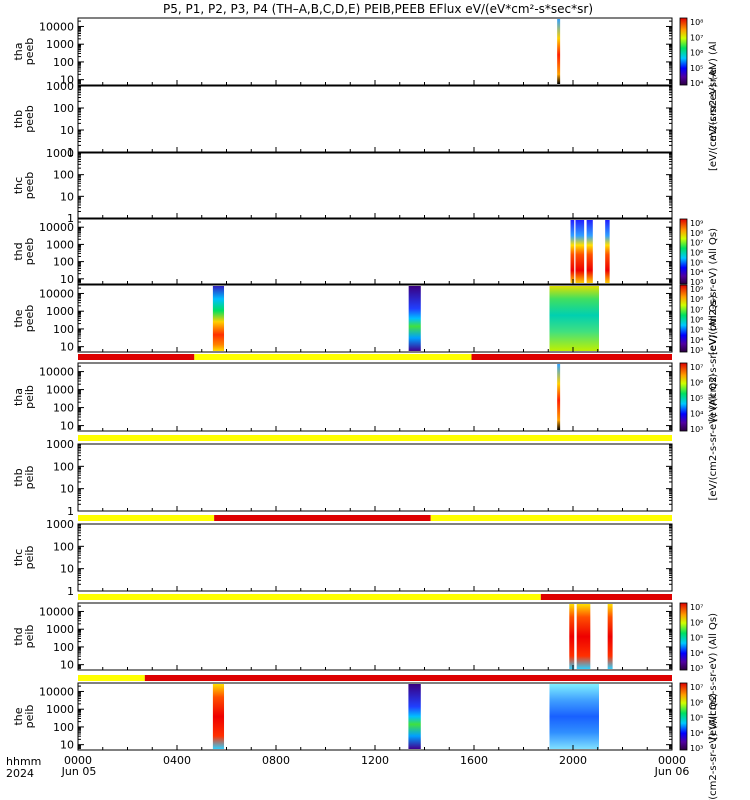 This screenshot has height=800, width=750. What do you see at coordinates (18, 716) in the screenshot?
I see `y-axis-label: the` at bounding box center [18, 716].